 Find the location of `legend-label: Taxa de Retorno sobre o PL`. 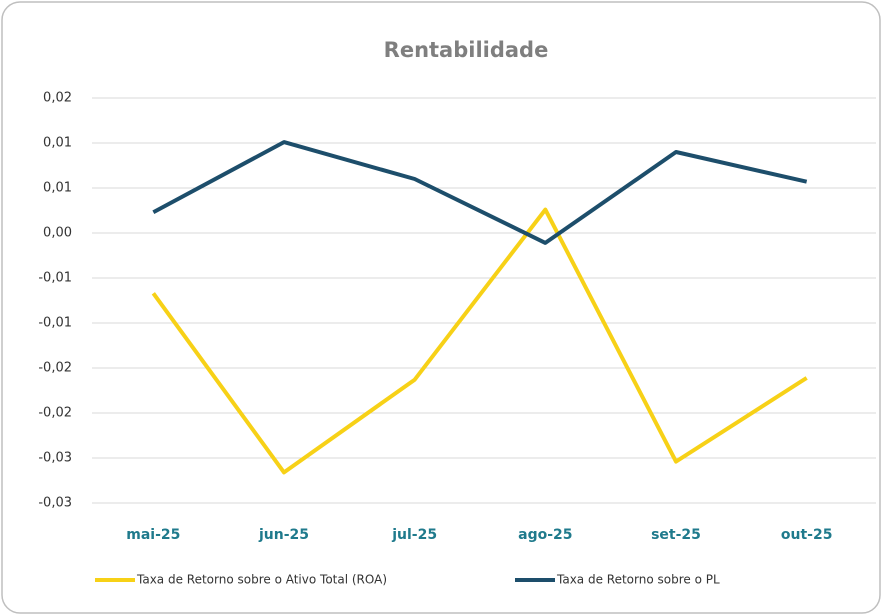

legend-label: Taxa de Retorno sobre o PL is located at coordinates (638, 580).